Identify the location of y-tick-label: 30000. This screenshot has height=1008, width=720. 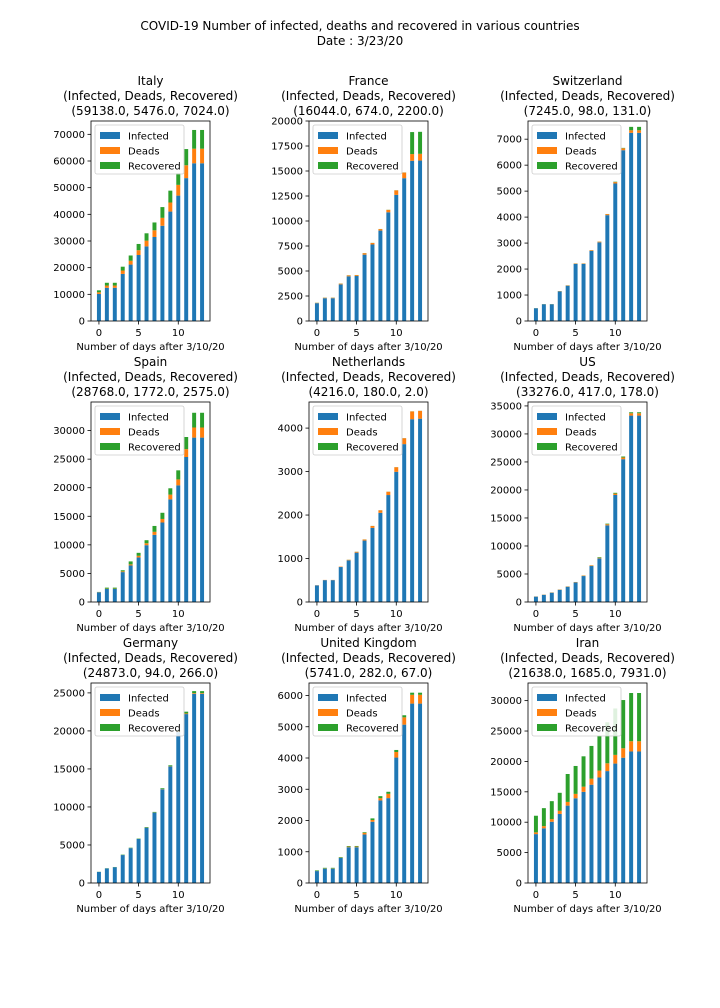
(506, 701).